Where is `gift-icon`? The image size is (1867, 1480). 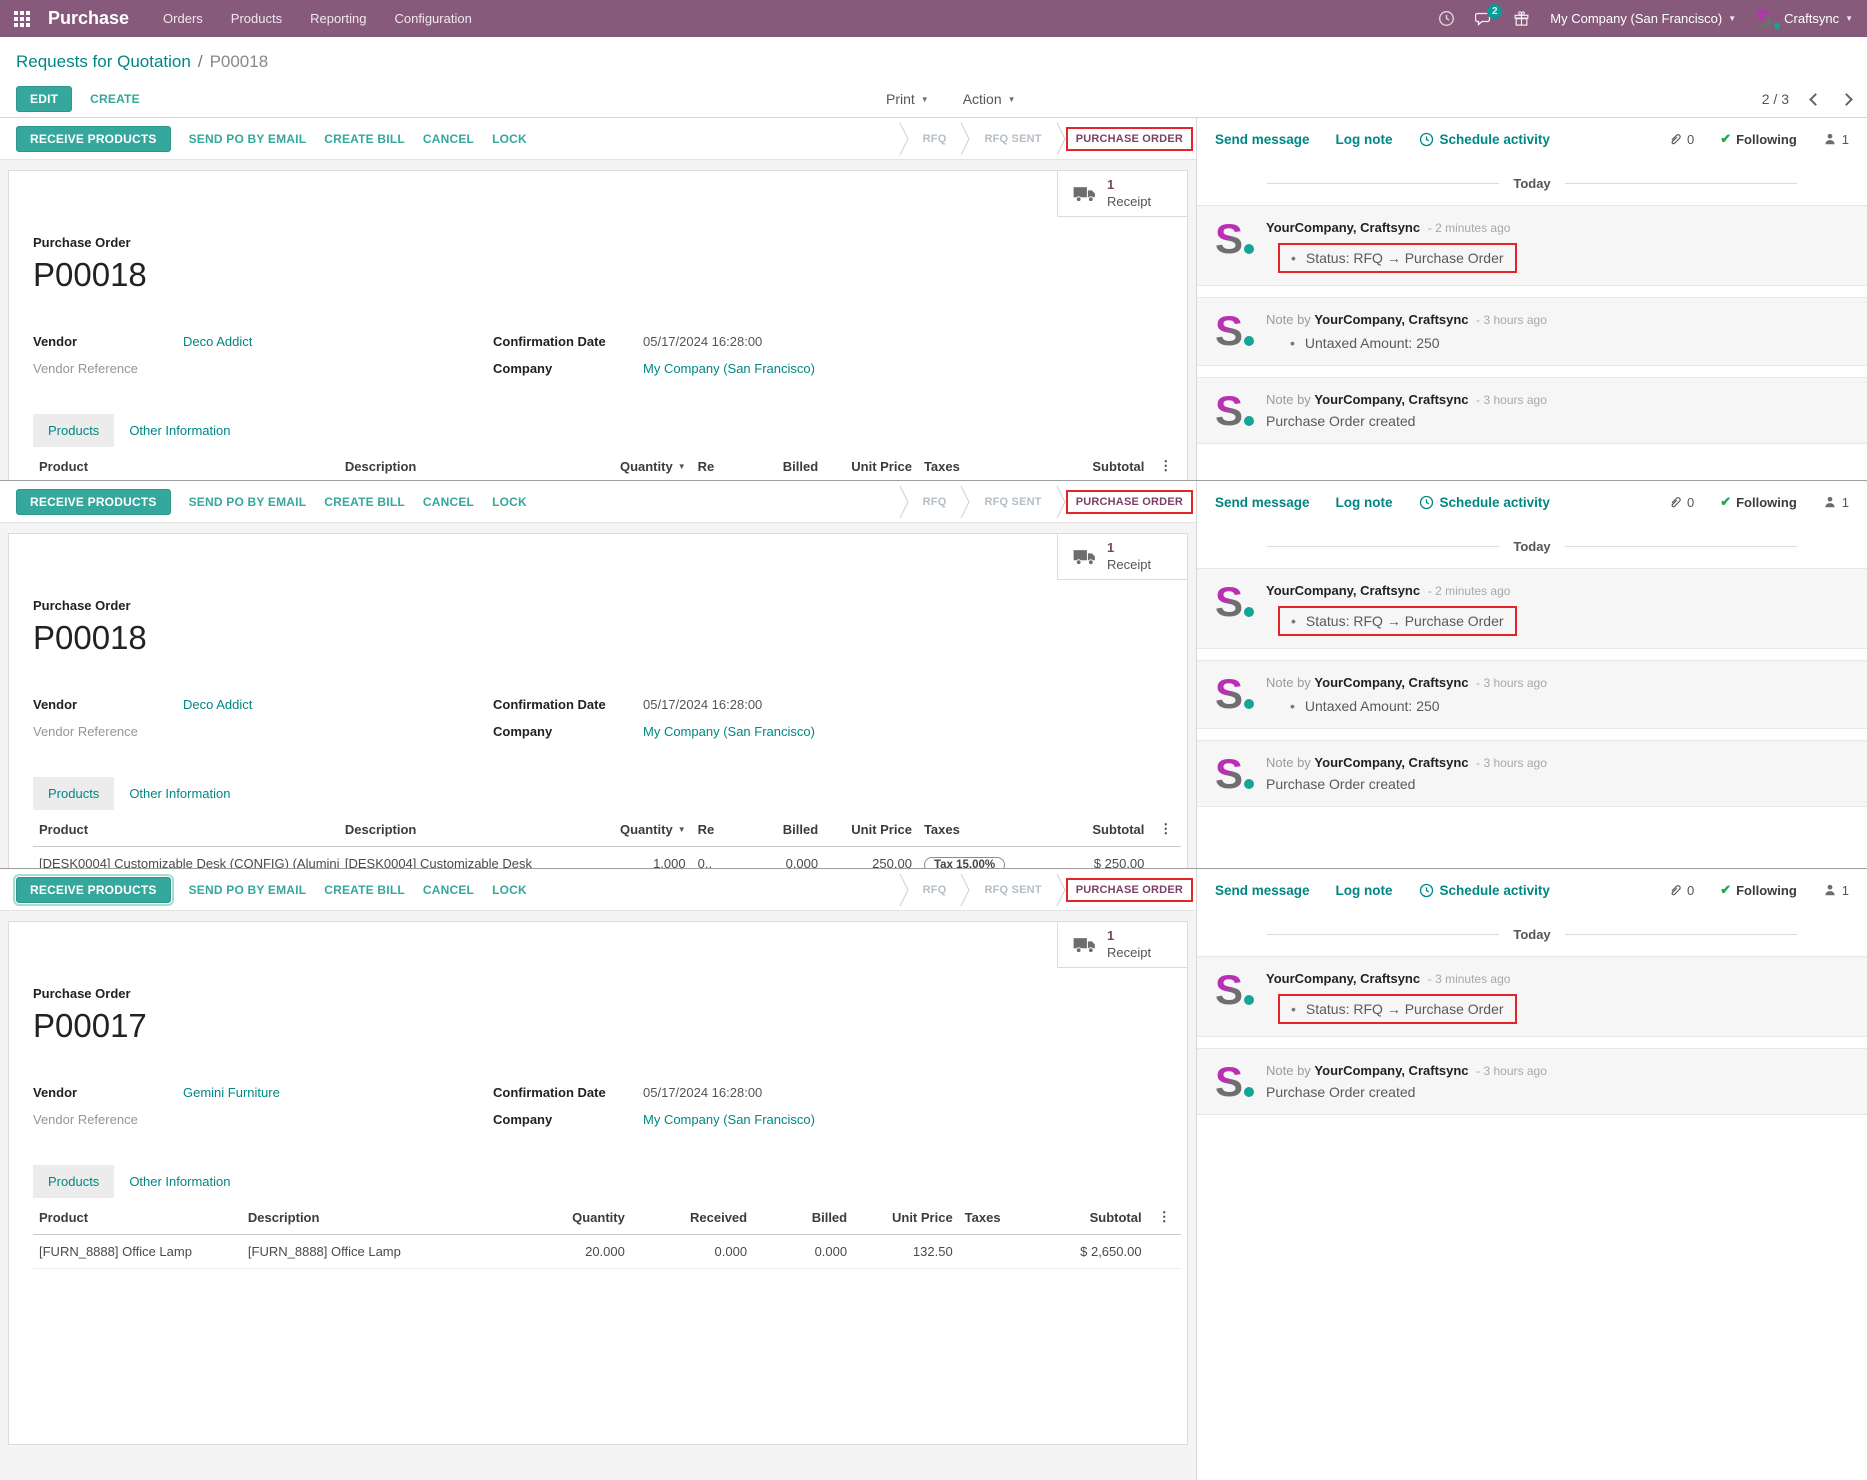 gift-icon is located at coordinates (1521, 18).